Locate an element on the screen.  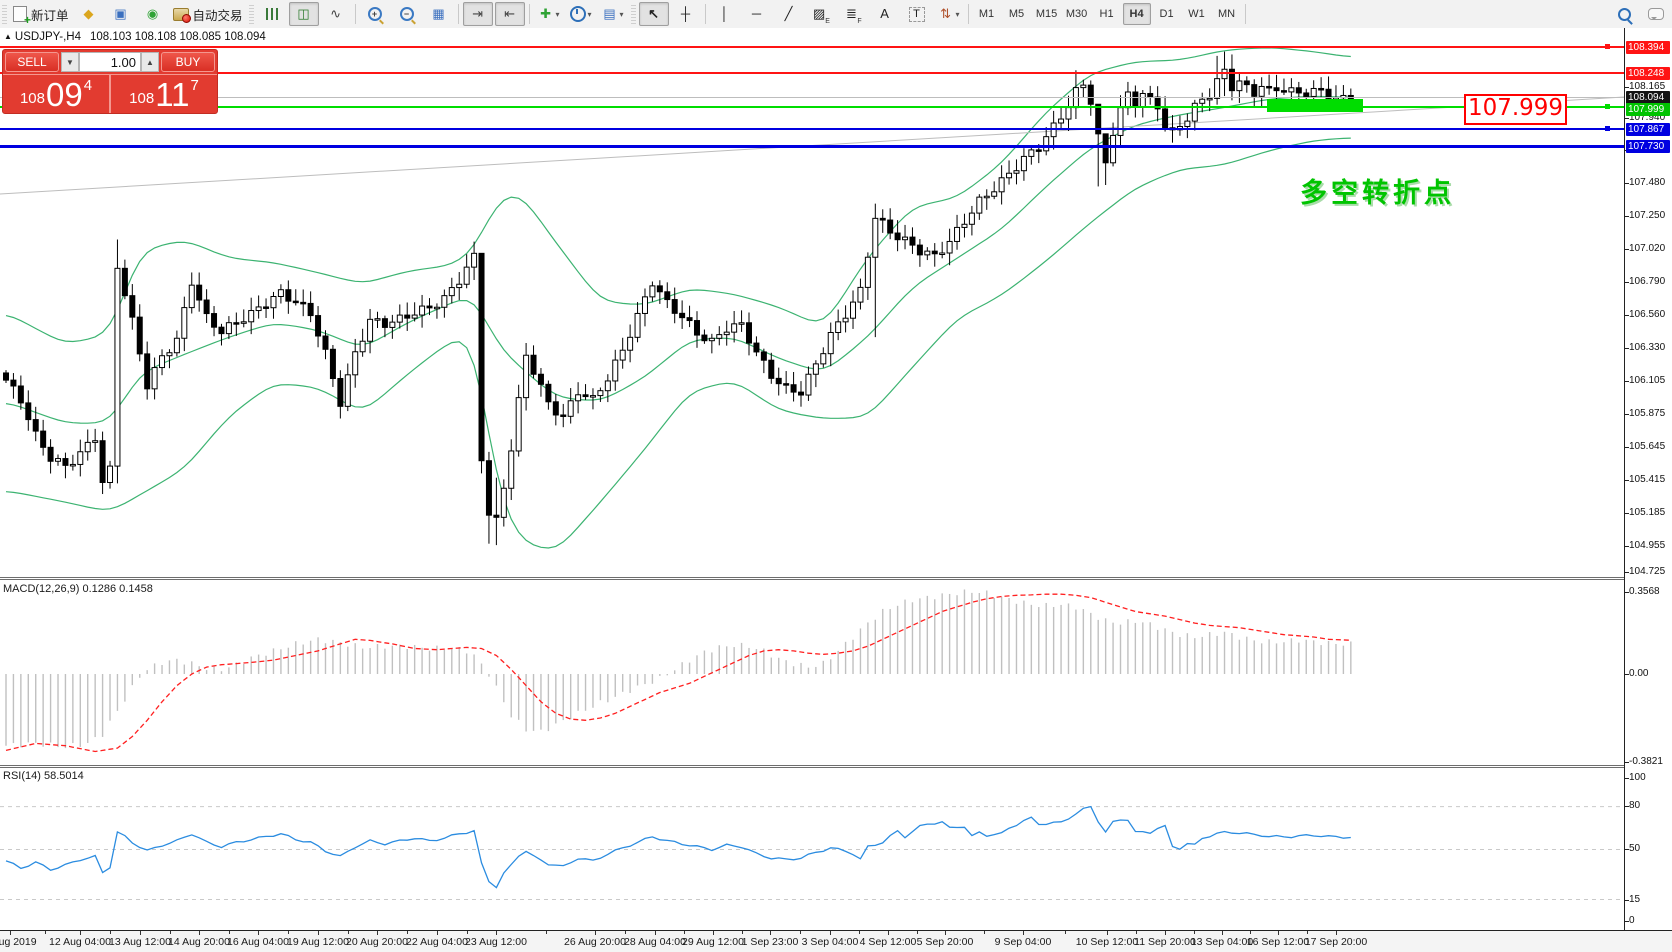
cursor-button: ↖ is located at coordinates (653, 14).